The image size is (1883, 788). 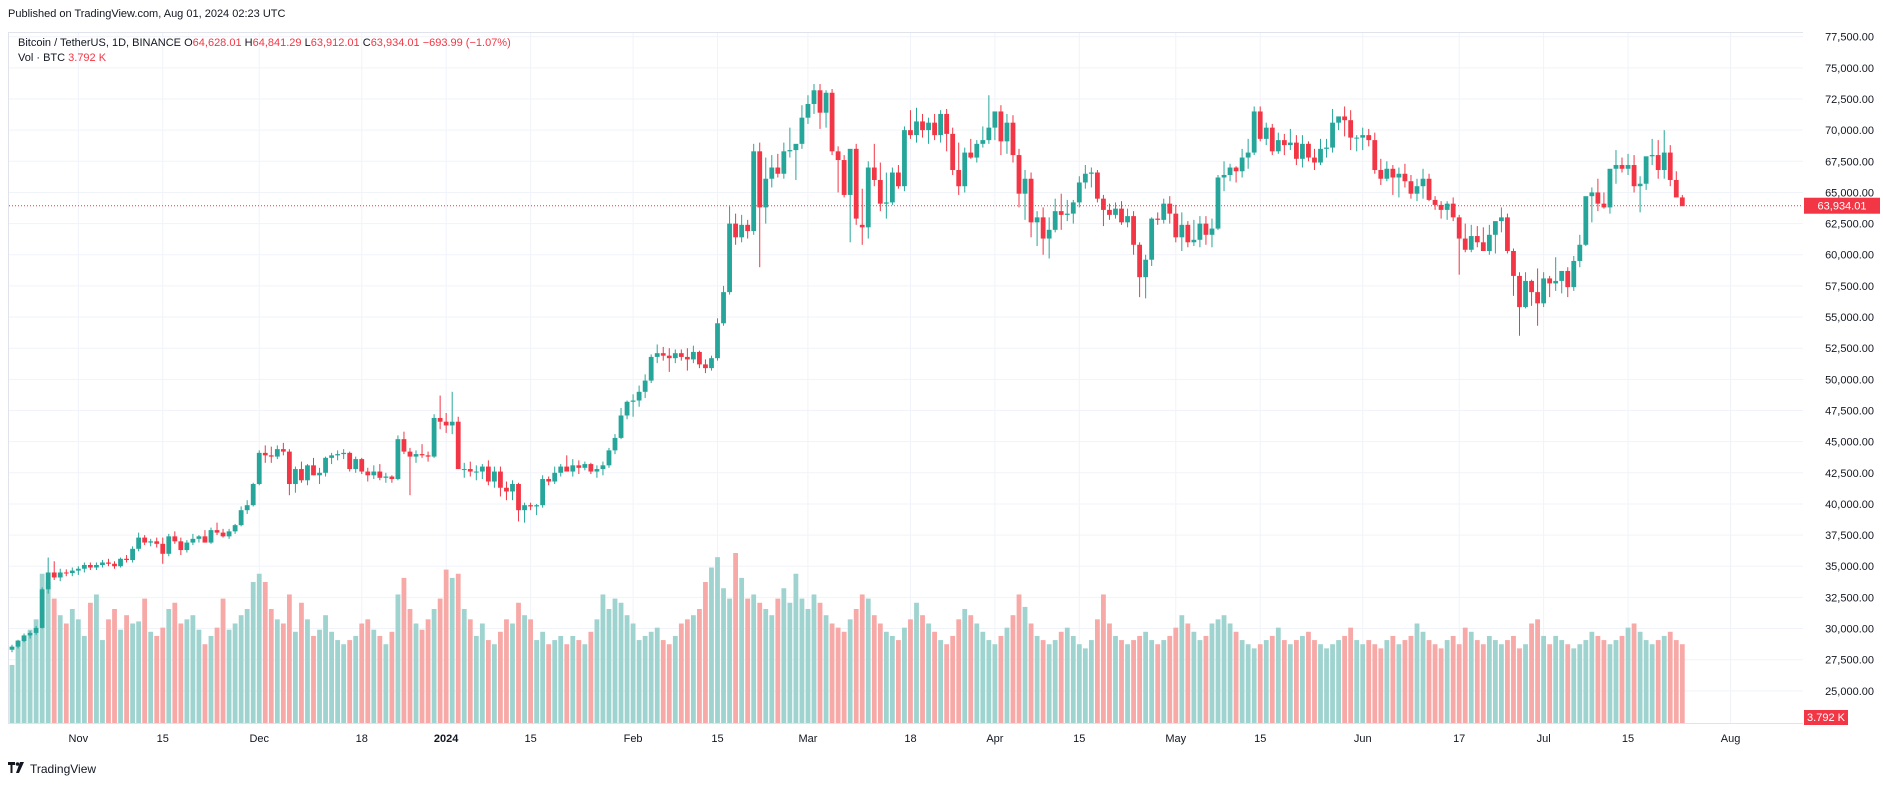 What do you see at coordinates (1849, 318) in the screenshot?
I see `y-tick-label: 55,000.00` at bounding box center [1849, 318].